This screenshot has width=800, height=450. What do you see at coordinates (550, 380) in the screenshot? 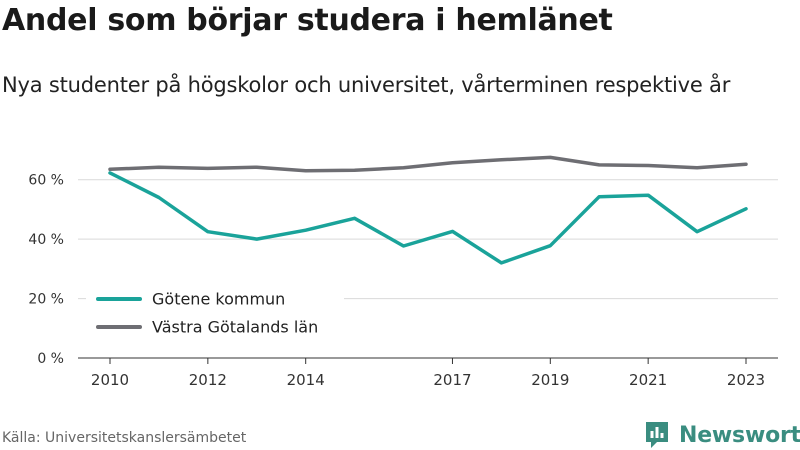
I see `x-tick-label: 2019` at bounding box center [550, 380].